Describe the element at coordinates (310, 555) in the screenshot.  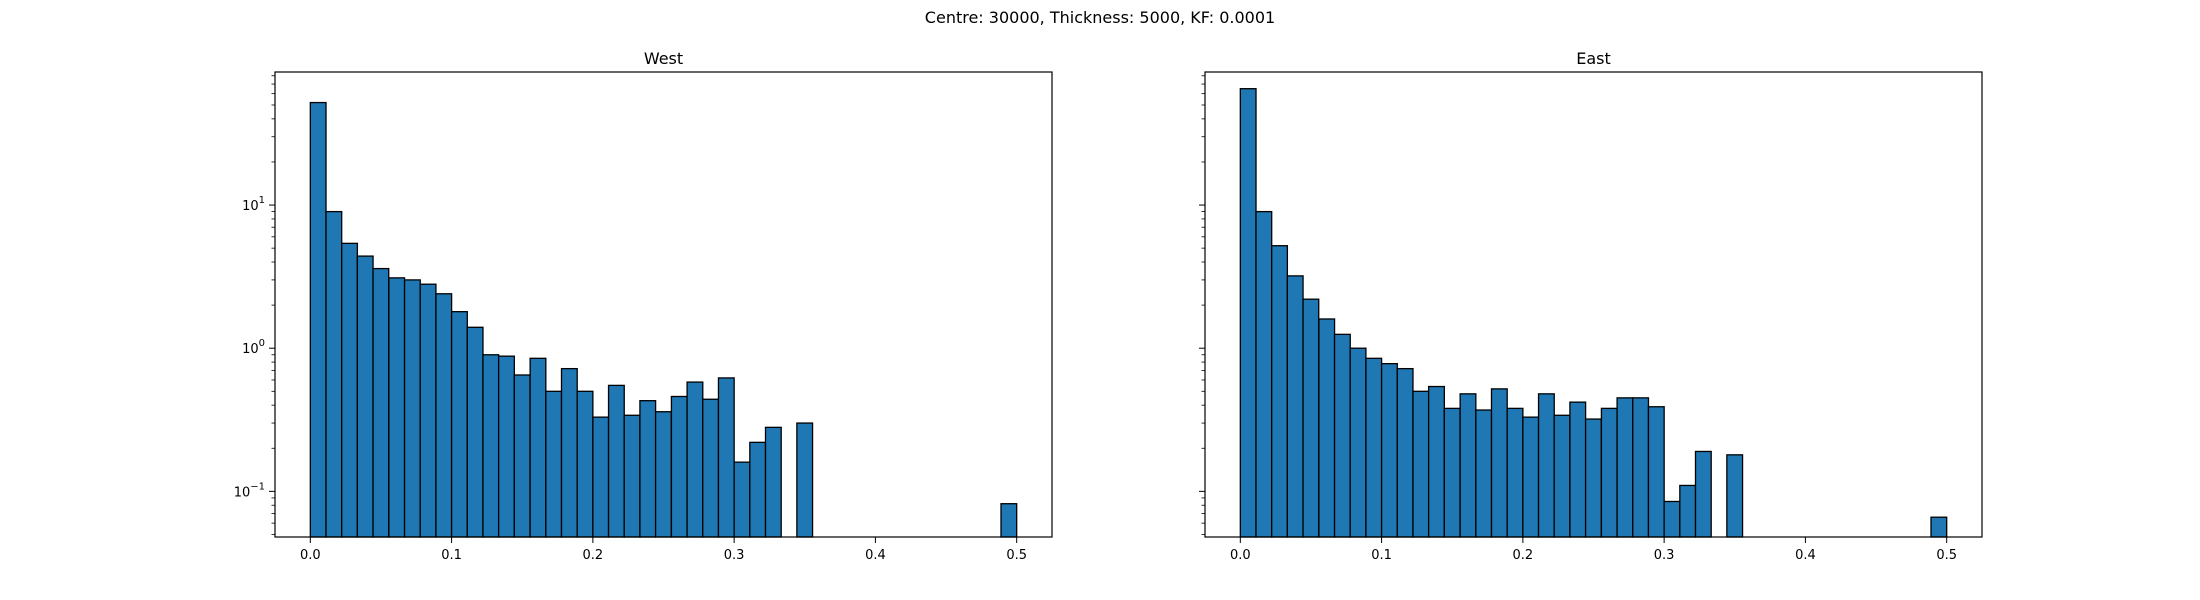
I see `west-x-tick-label-0: 0.0` at that location.